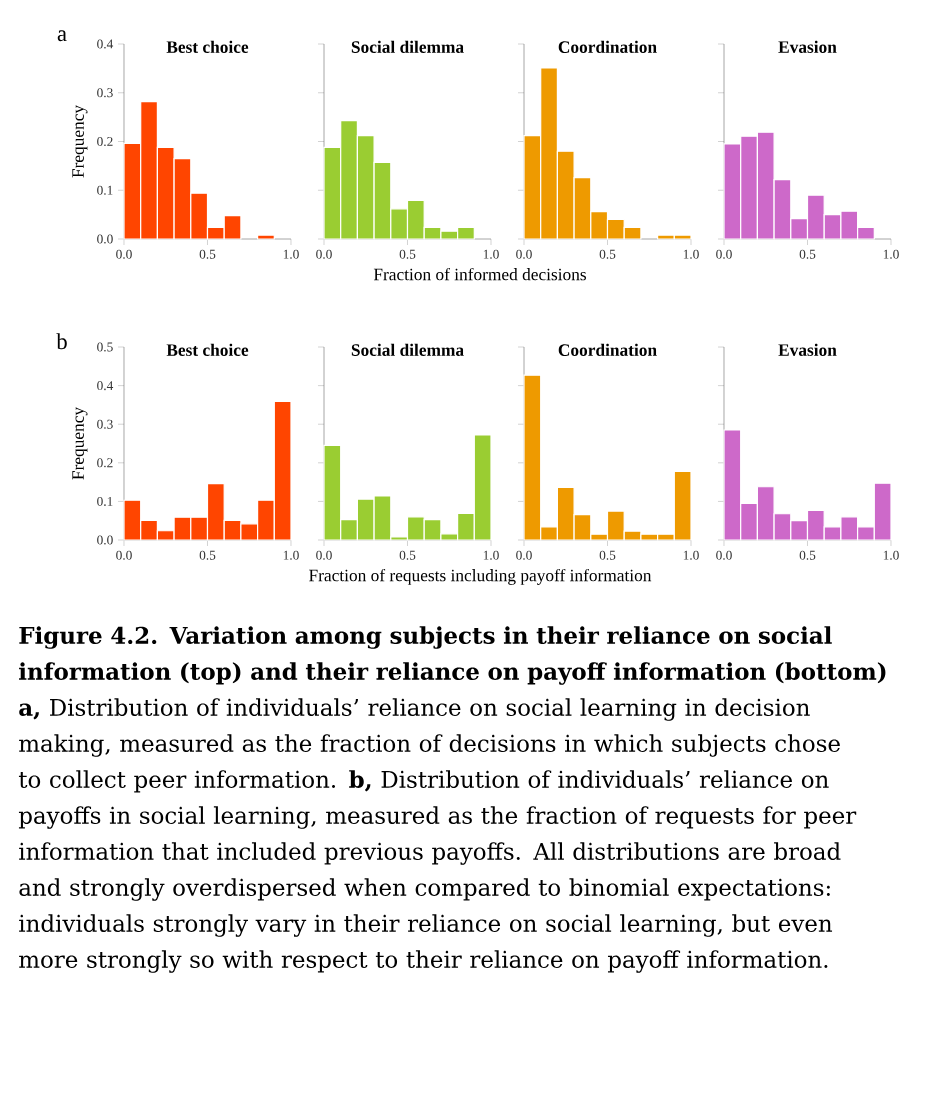  Describe the element at coordinates (480, 576) in the screenshot. I see `x-axis-title: Fraction of requests including payoff information` at that location.